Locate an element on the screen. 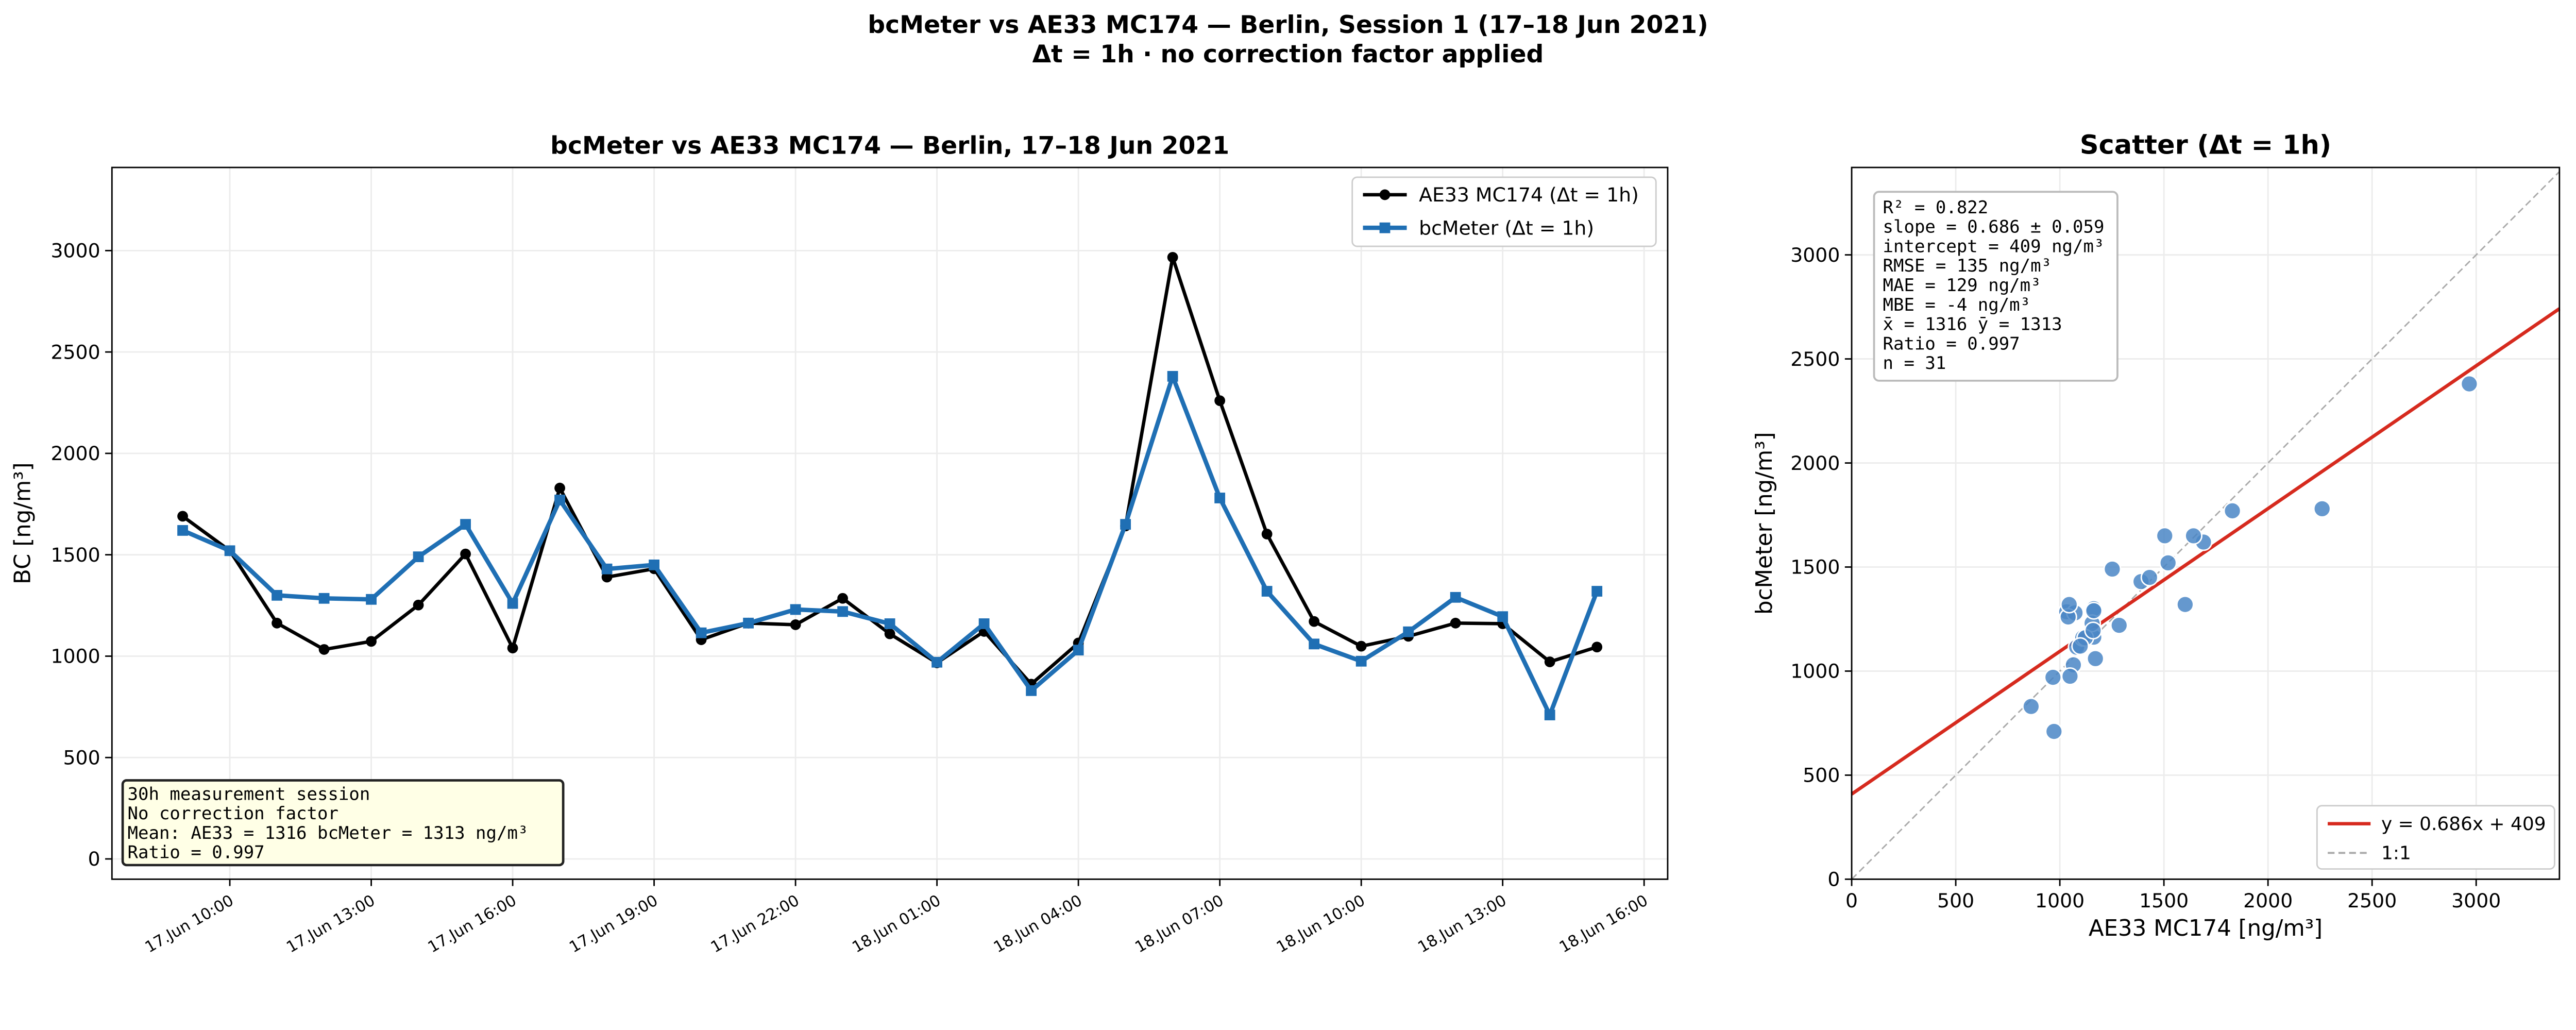 This screenshot has width=2576, height=1030. x-tick-label: 1000 is located at coordinates (2059, 900).